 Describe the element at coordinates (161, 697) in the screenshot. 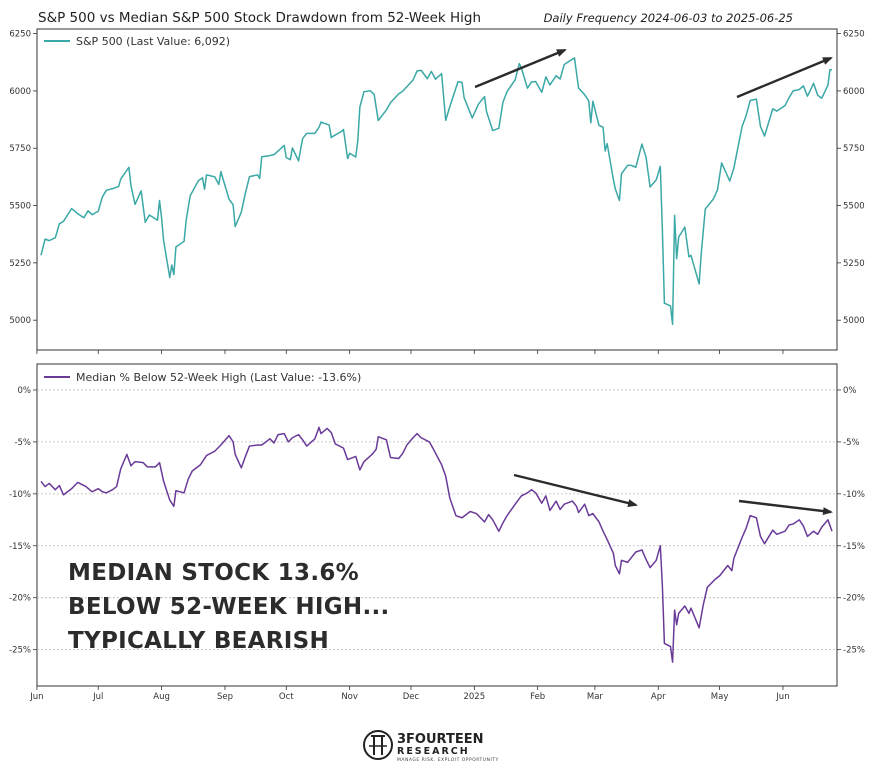

I see `x-tick-label: Aug` at that location.